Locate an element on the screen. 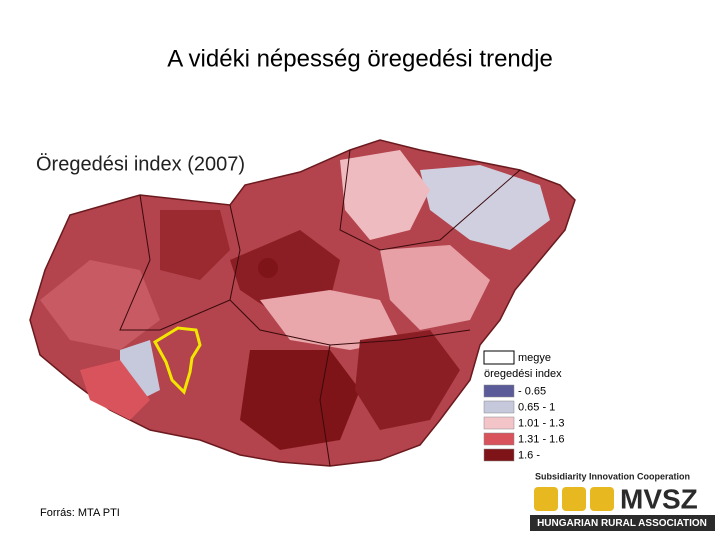 This screenshot has height=540, width=720. logo-bar is located at coordinates (622, 523).